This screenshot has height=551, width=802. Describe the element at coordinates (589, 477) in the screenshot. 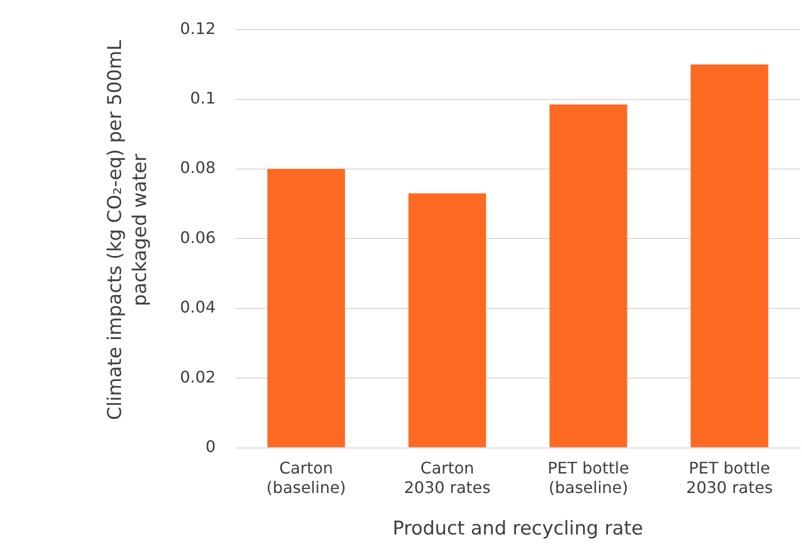

I see `x-tick-label: PET bottle (baseline)` at that location.